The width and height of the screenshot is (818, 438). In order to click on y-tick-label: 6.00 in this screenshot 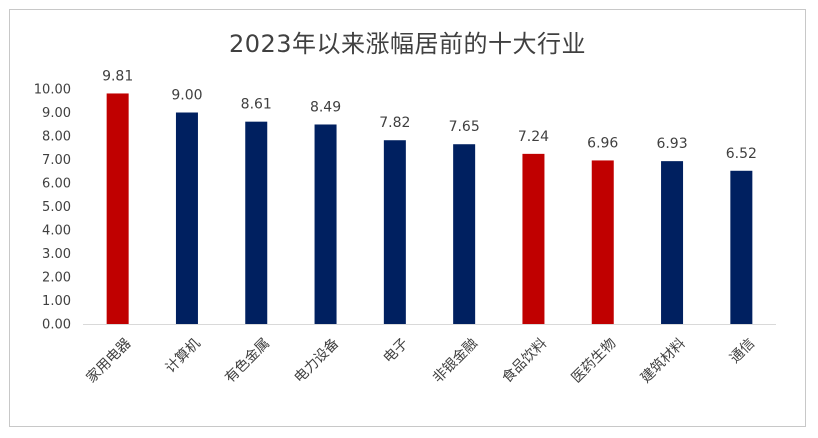, I will do `click(56, 184)`.